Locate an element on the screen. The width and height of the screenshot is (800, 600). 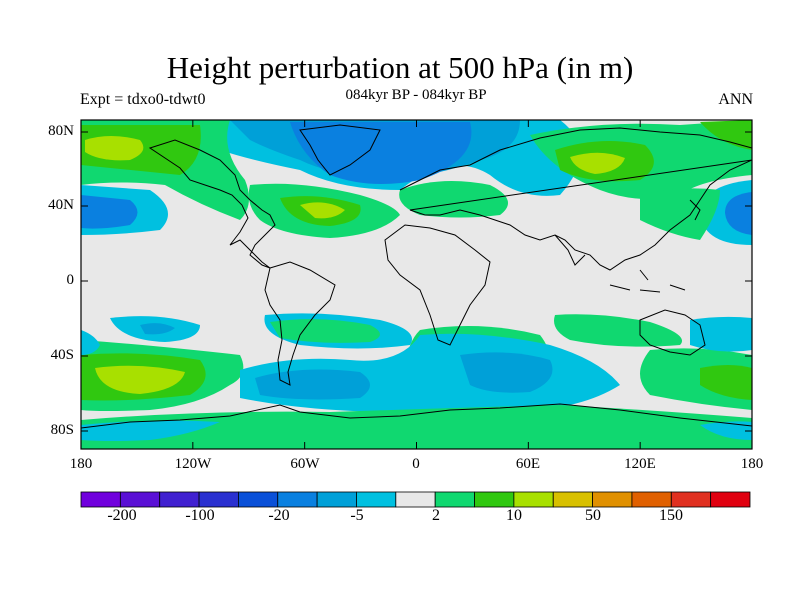
australia-coast is located at coordinates (672, 332).